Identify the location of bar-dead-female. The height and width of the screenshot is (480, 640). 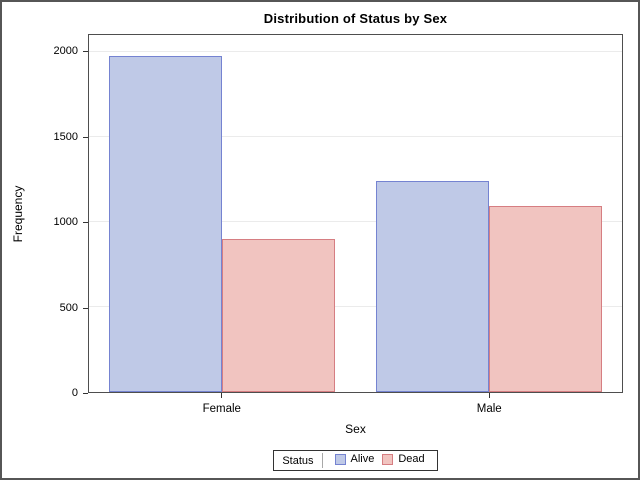
(279, 315).